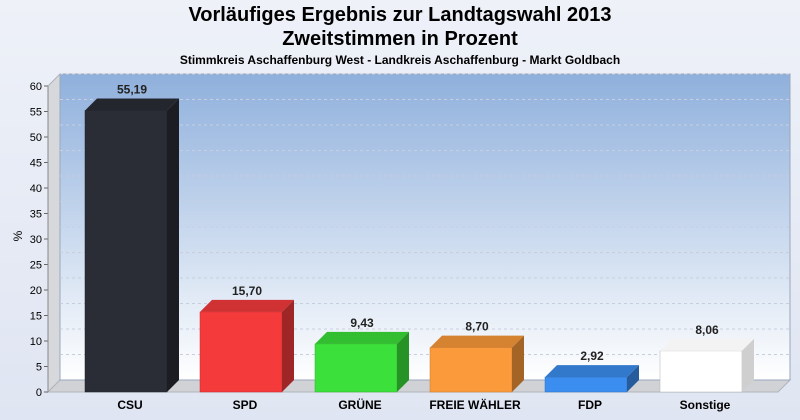 The image size is (800, 420). Describe the element at coordinates (132, 90) in the screenshot. I see `bar-value-label: 55,19` at that location.